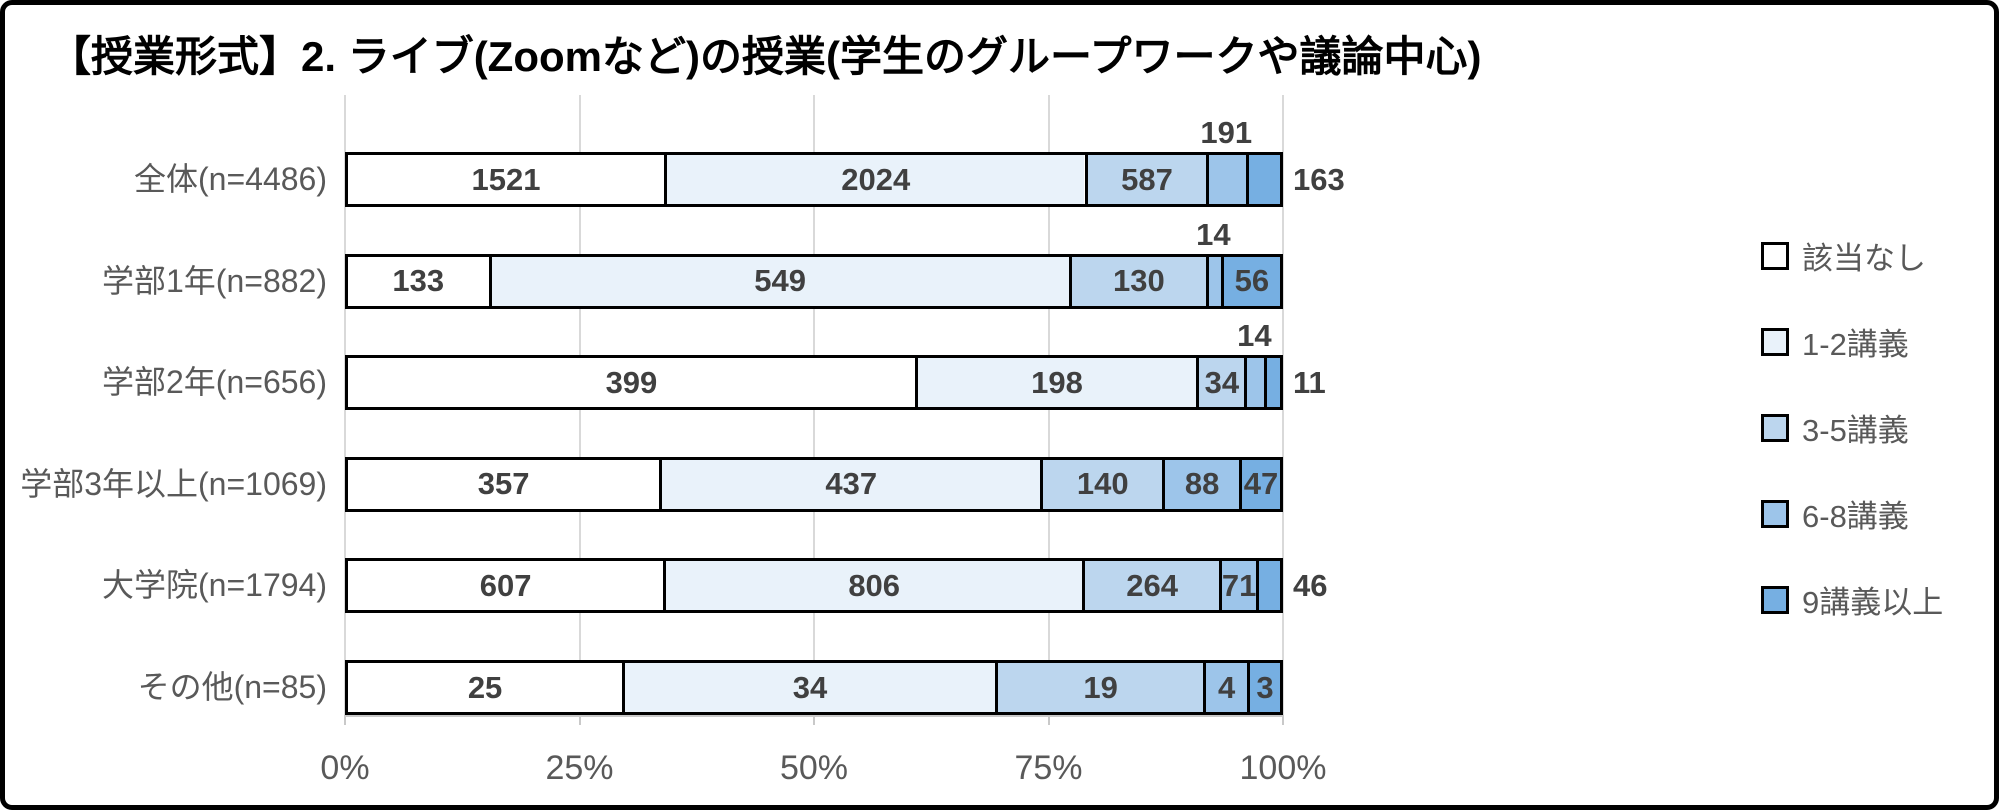  I want to click on bar-segment-4: 4, so click(1225, 687).